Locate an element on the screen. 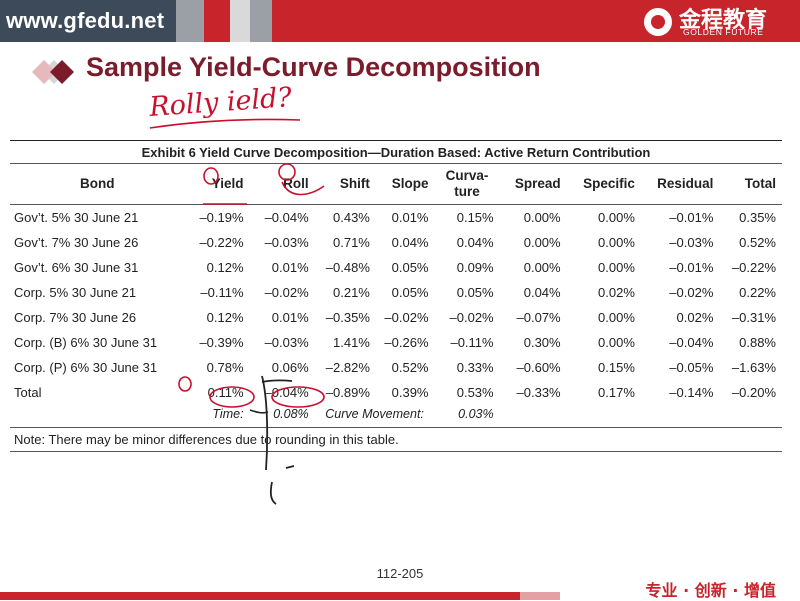  value-cell: –0.19% is located at coordinates (221, 217).